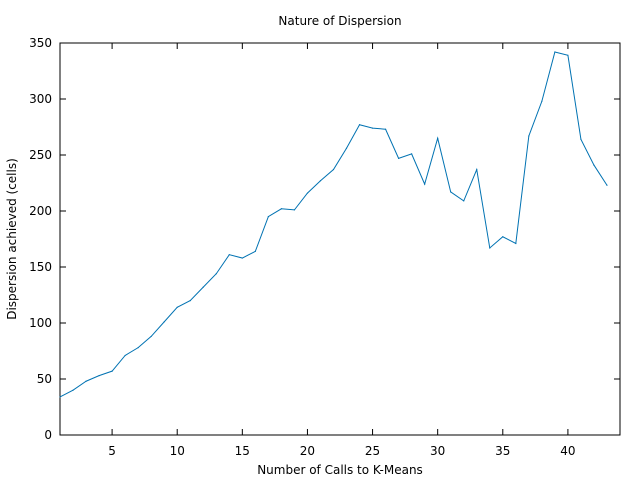  Describe the element at coordinates (48, 435) in the screenshot. I see `y-tick-label: 0` at that location.